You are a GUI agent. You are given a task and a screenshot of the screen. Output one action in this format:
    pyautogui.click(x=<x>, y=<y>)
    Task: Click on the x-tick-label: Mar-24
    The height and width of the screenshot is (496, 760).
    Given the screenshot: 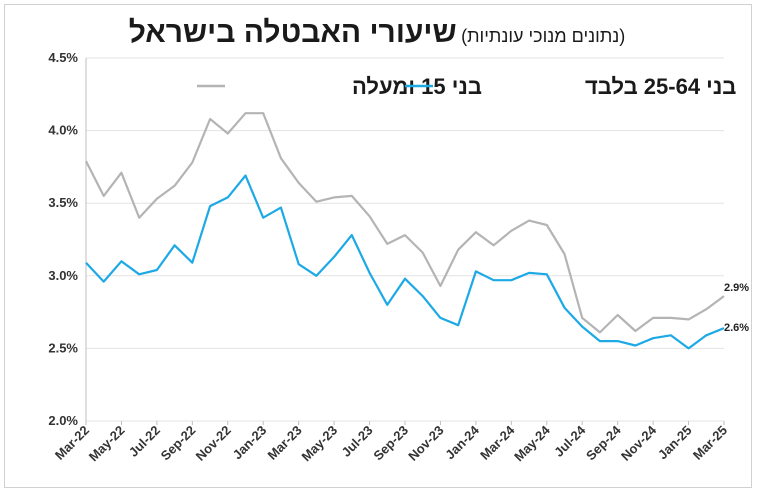 What is the action you would take?
    pyautogui.click(x=497, y=442)
    